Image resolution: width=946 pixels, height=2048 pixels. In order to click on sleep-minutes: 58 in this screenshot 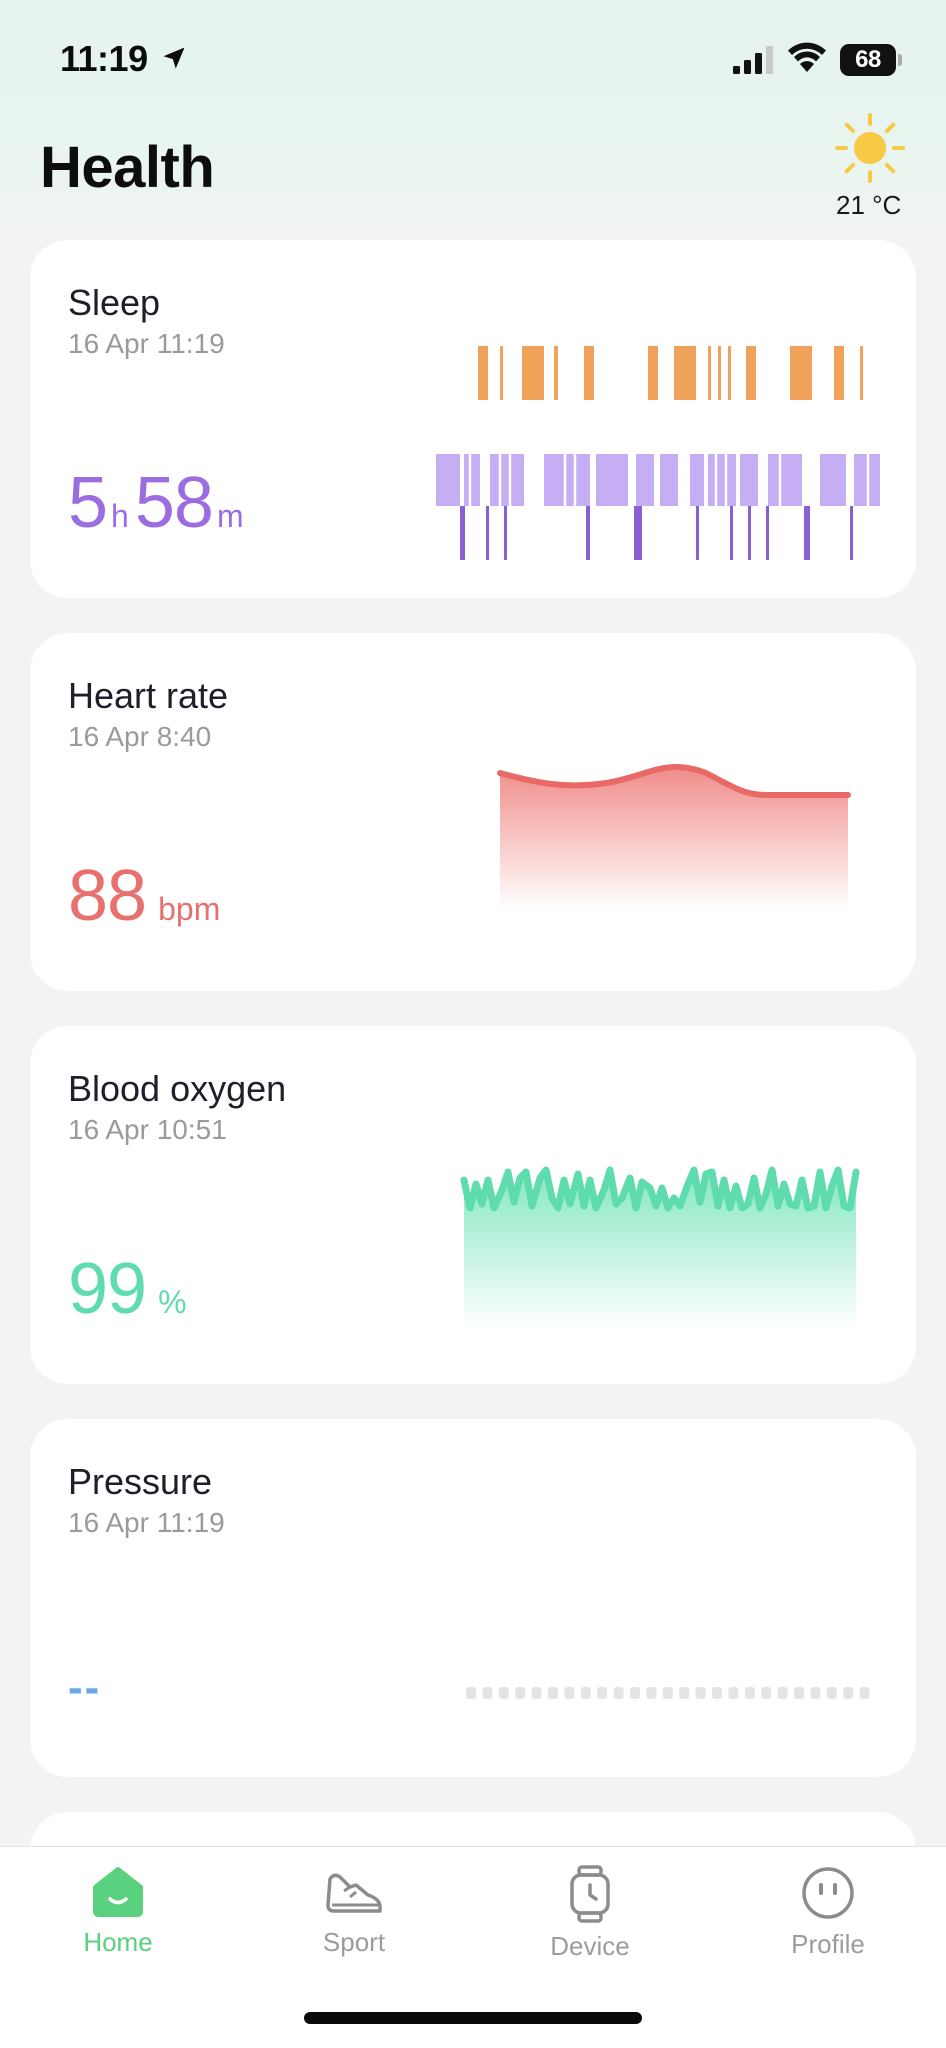, I will do `click(174, 503)`.